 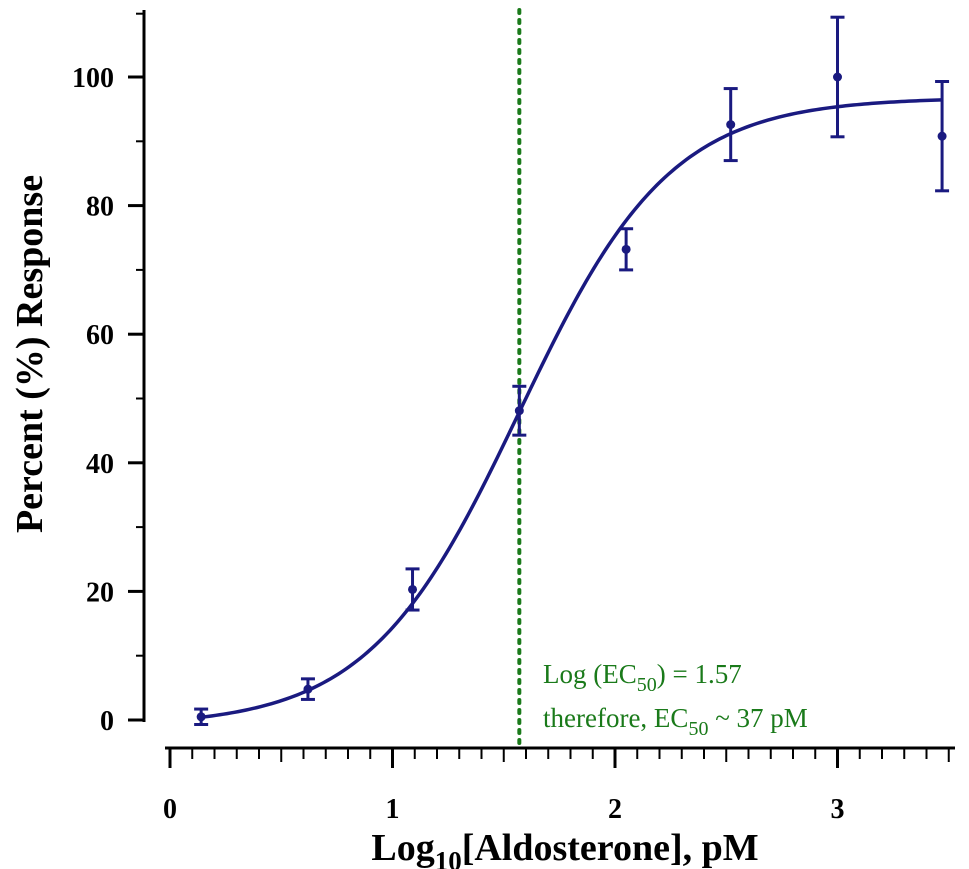 What do you see at coordinates (100, 335) in the screenshot?
I see `y-tick-label: 60` at bounding box center [100, 335].